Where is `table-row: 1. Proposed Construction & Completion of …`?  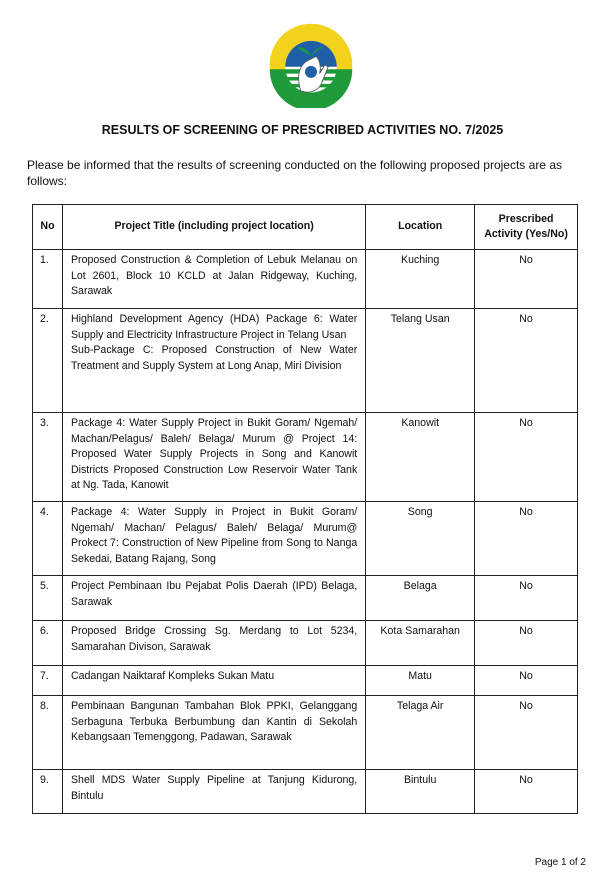 table-row: 1. Proposed Construction & Completion of … is located at coordinates (305, 279).